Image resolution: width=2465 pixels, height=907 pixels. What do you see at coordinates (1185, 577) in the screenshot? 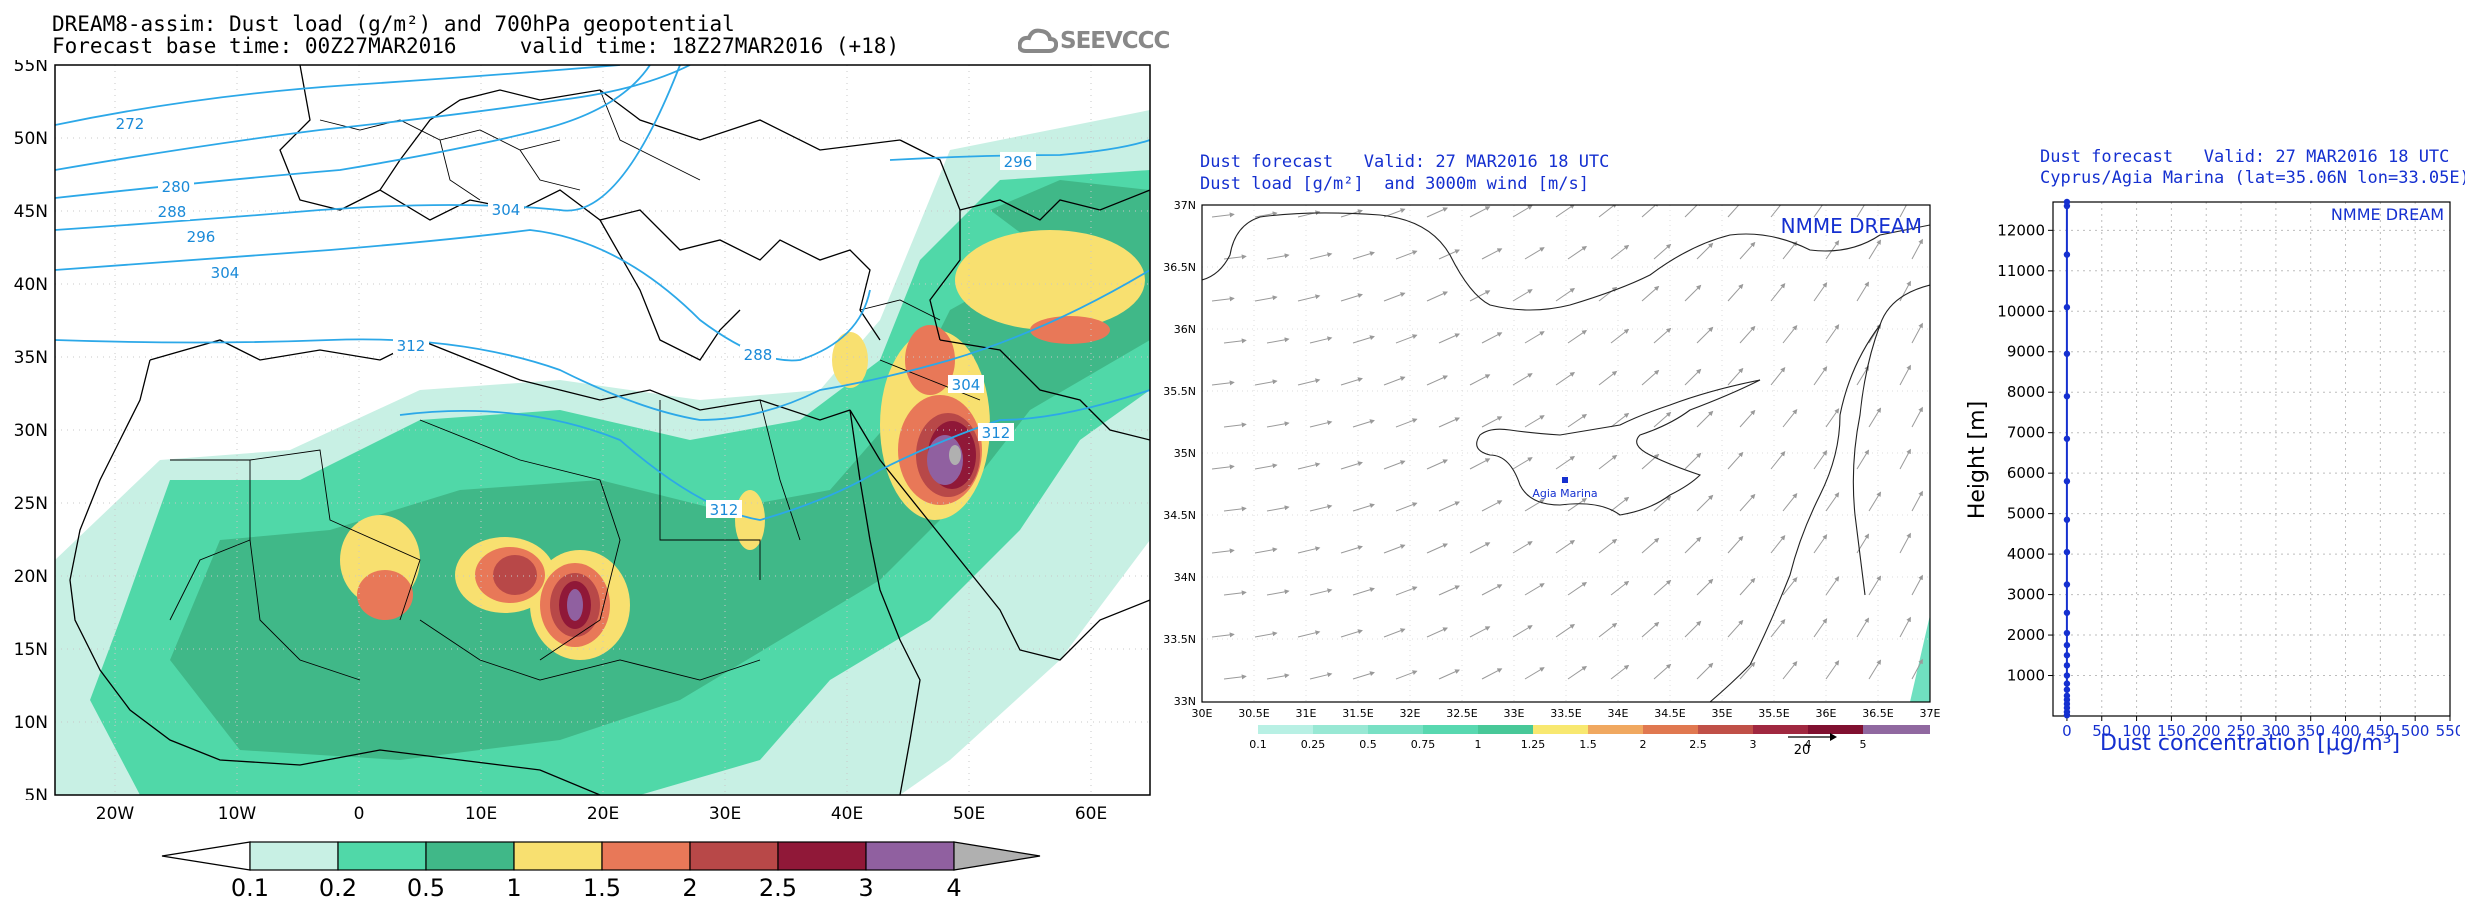
I see `lat-label: 34N` at bounding box center [1185, 577].